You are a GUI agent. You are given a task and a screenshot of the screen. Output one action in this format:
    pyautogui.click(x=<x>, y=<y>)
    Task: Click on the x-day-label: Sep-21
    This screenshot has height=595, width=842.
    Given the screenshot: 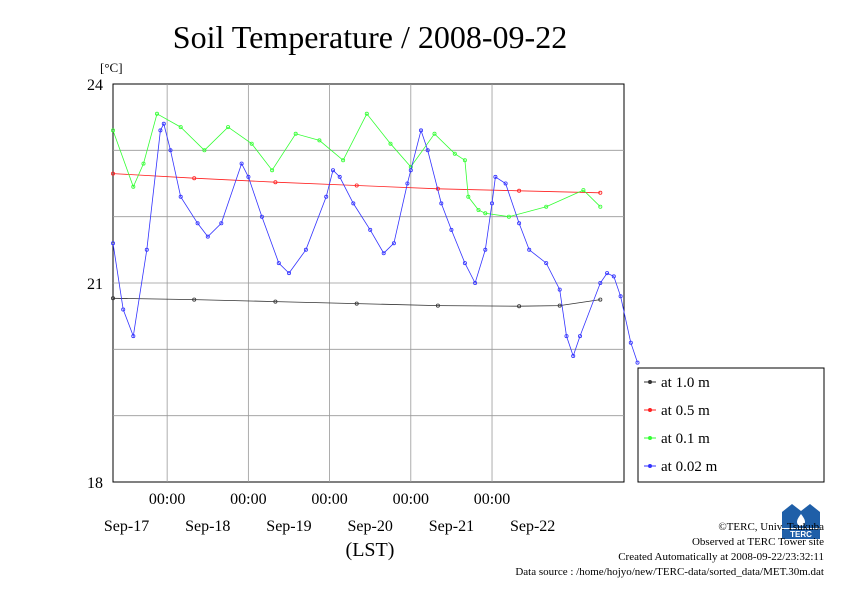 What is the action you would take?
    pyautogui.click(x=451, y=526)
    